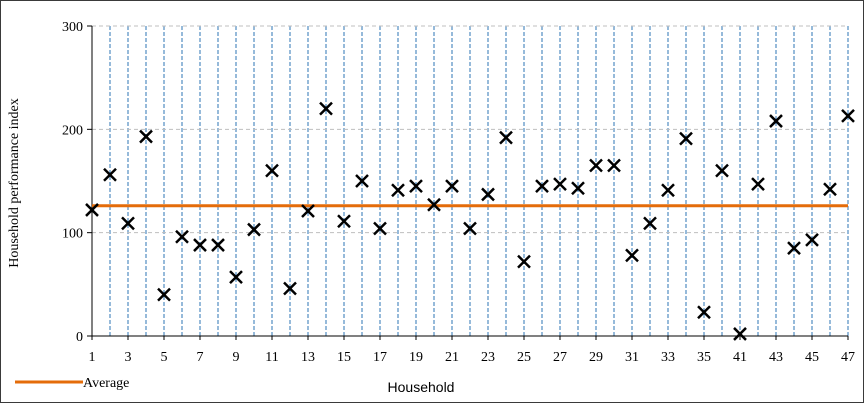 The width and height of the screenshot is (864, 403). What do you see at coordinates (344, 357) in the screenshot?
I see `x-tick-label: 15` at bounding box center [344, 357].